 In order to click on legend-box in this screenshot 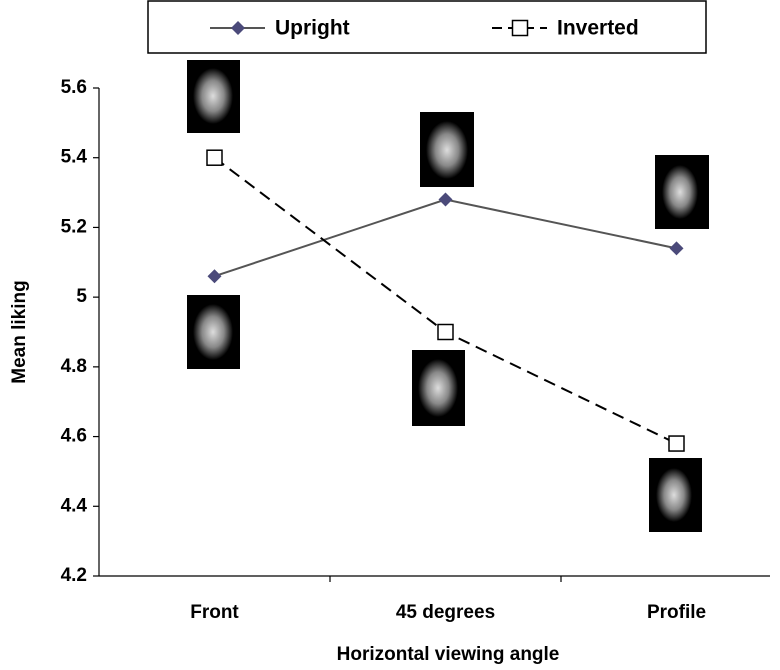, I will do `click(427, 27)`.